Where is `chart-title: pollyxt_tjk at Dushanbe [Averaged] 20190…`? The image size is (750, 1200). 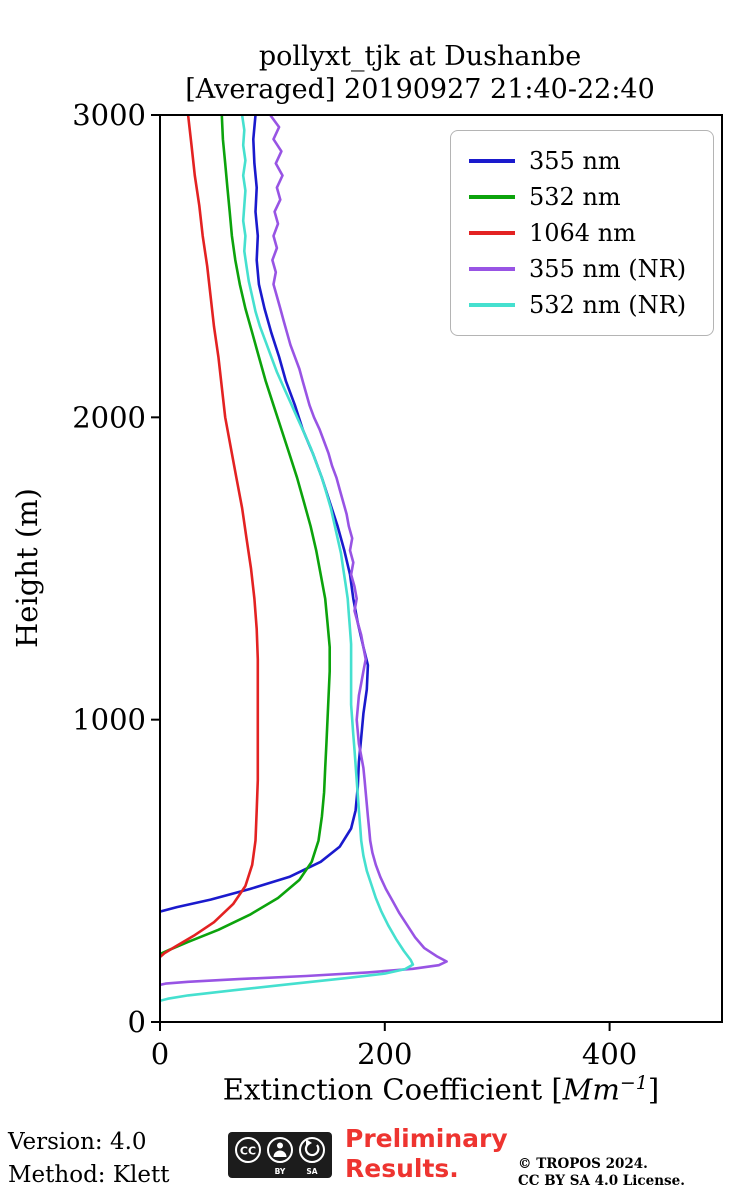
chart-title: pollyxt_tjk at Dushanbe [Averaged] 20190… is located at coordinates (420, 73).